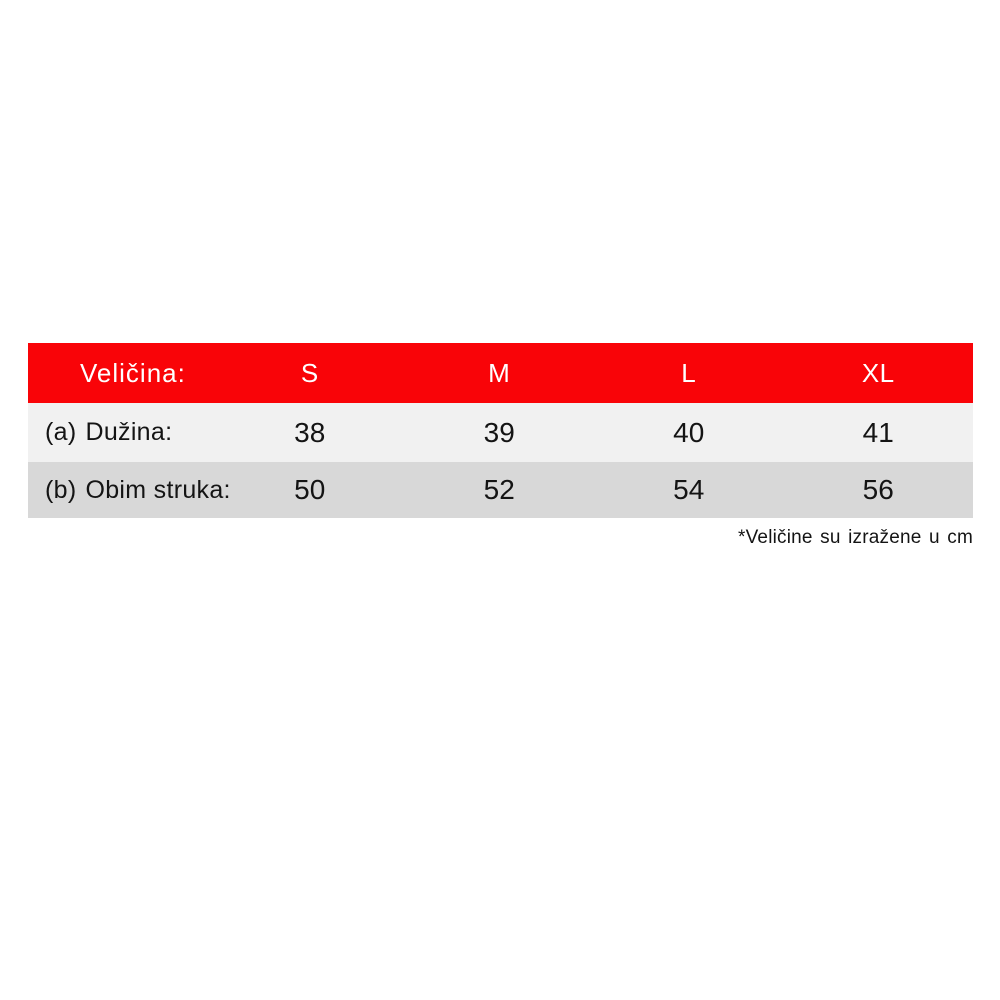 Image resolution: width=1000 pixels, height=1000 pixels. I want to click on row-label-duzina: (a) Dužina:, so click(121, 432).